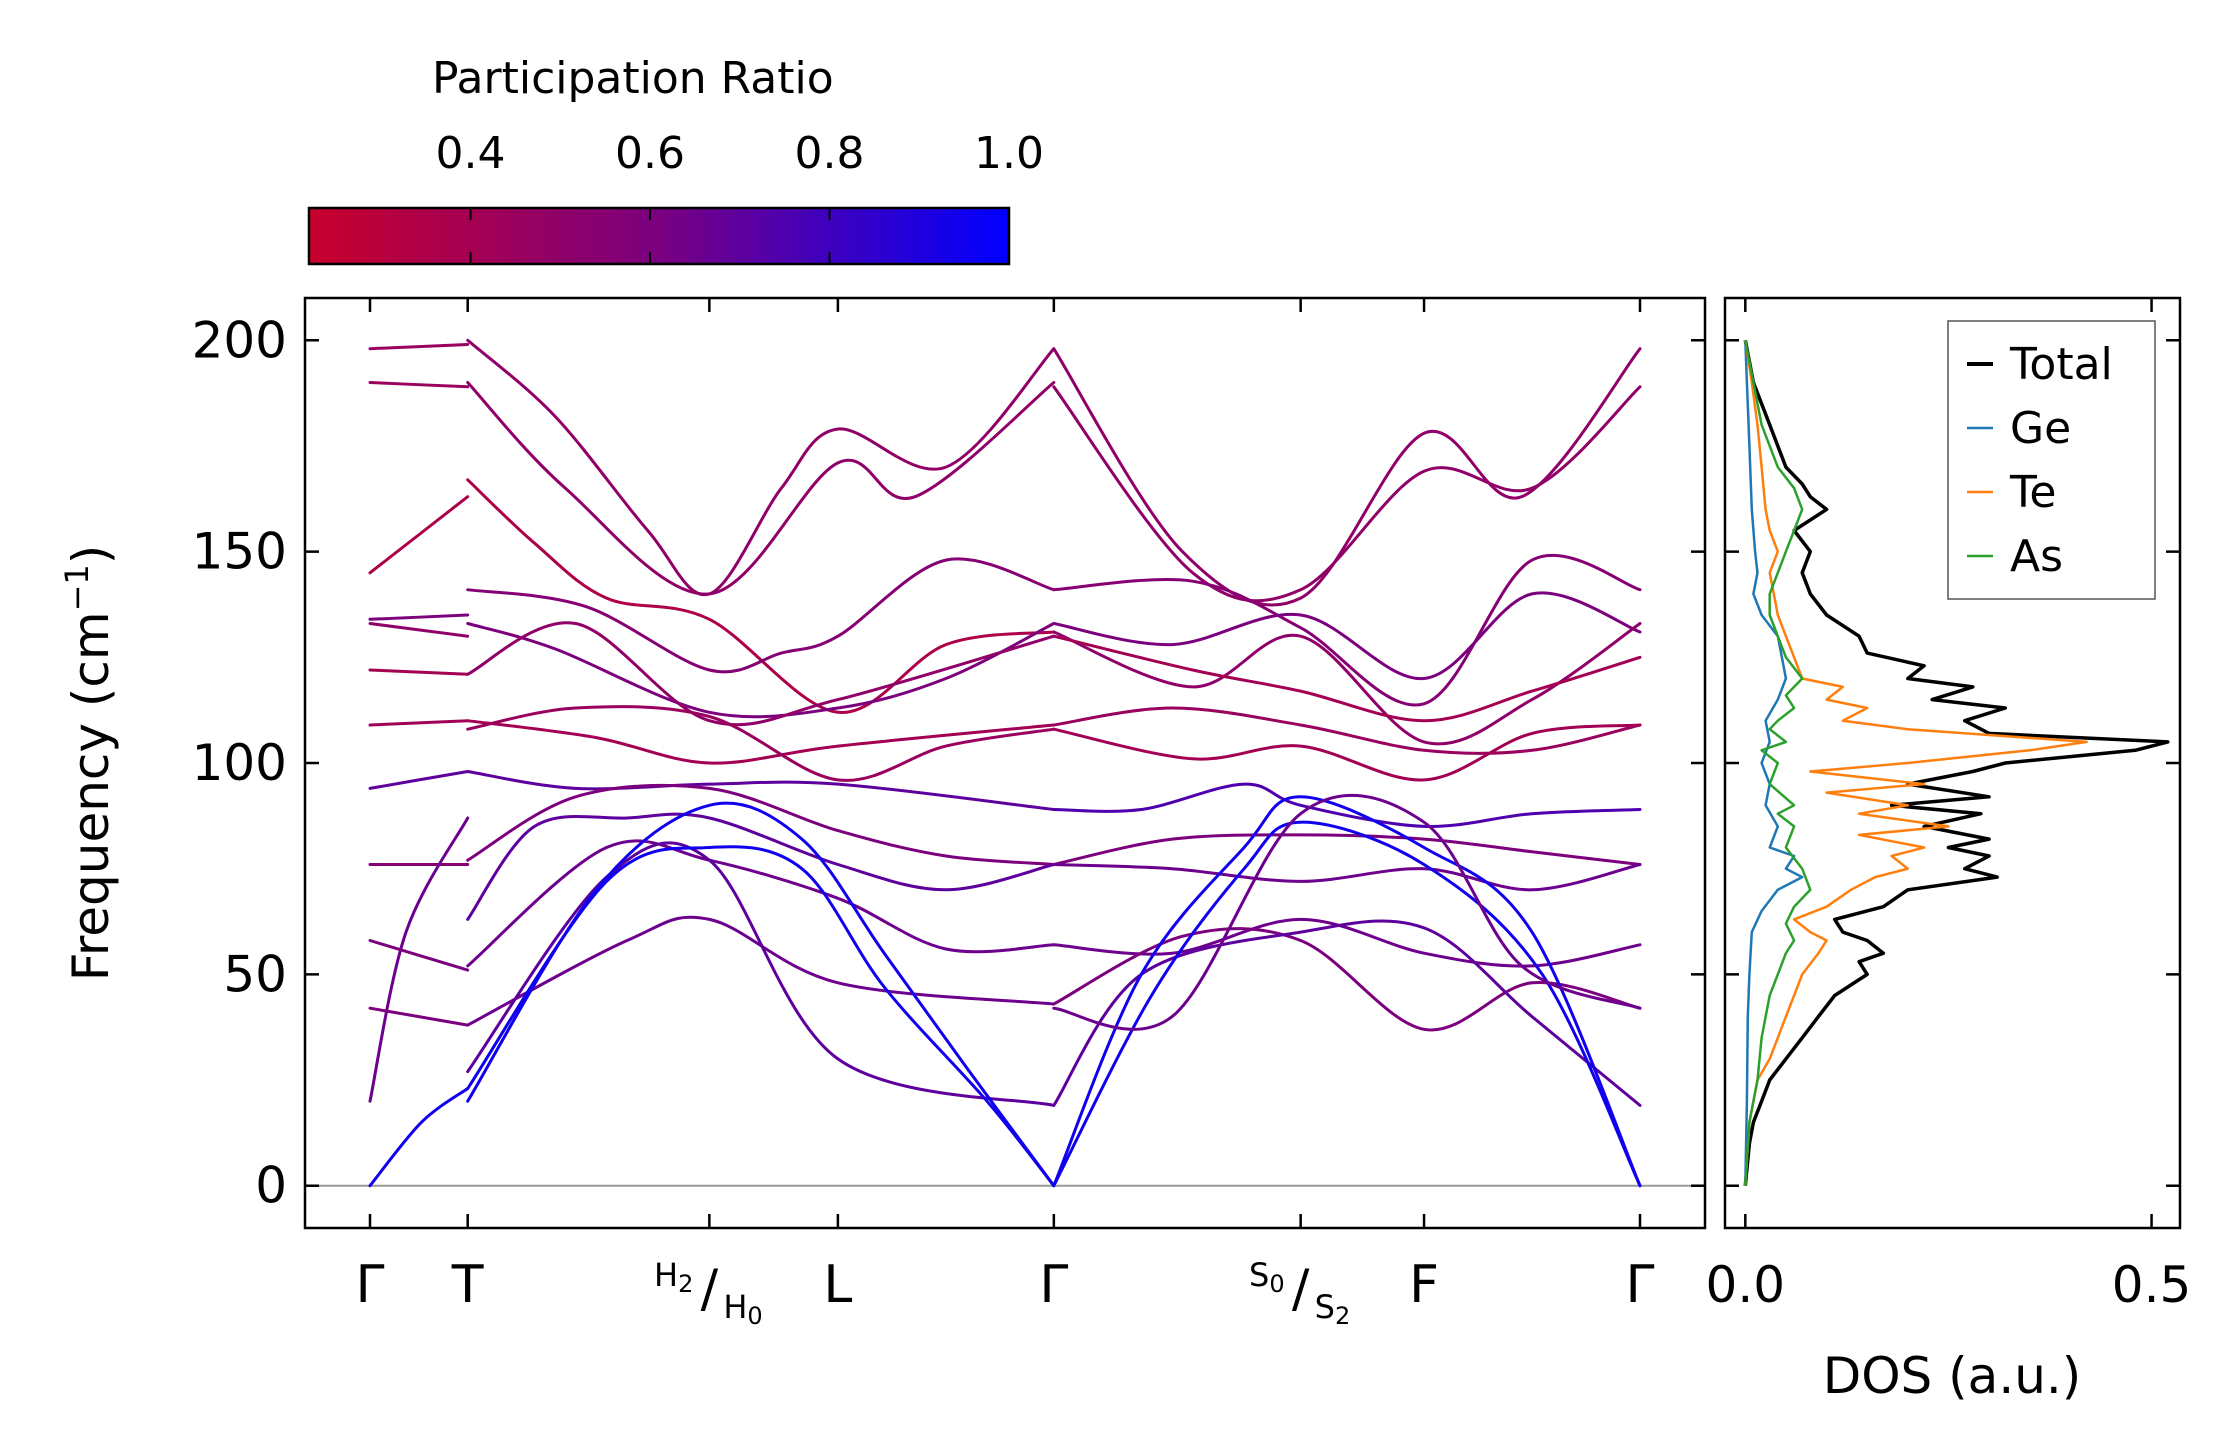 The height and width of the screenshot is (1455, 2235). I want to click on legend-frame, so click(2051, 460).